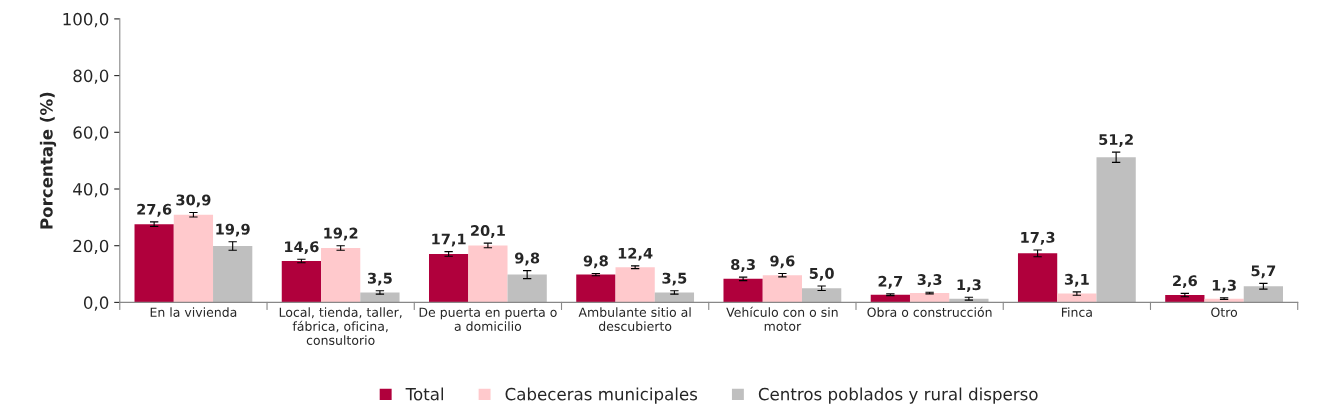 Image resolution: width=1331 pixels, height=420 pixels. I want to click on data-label: 5,7, so click(1263, 272).